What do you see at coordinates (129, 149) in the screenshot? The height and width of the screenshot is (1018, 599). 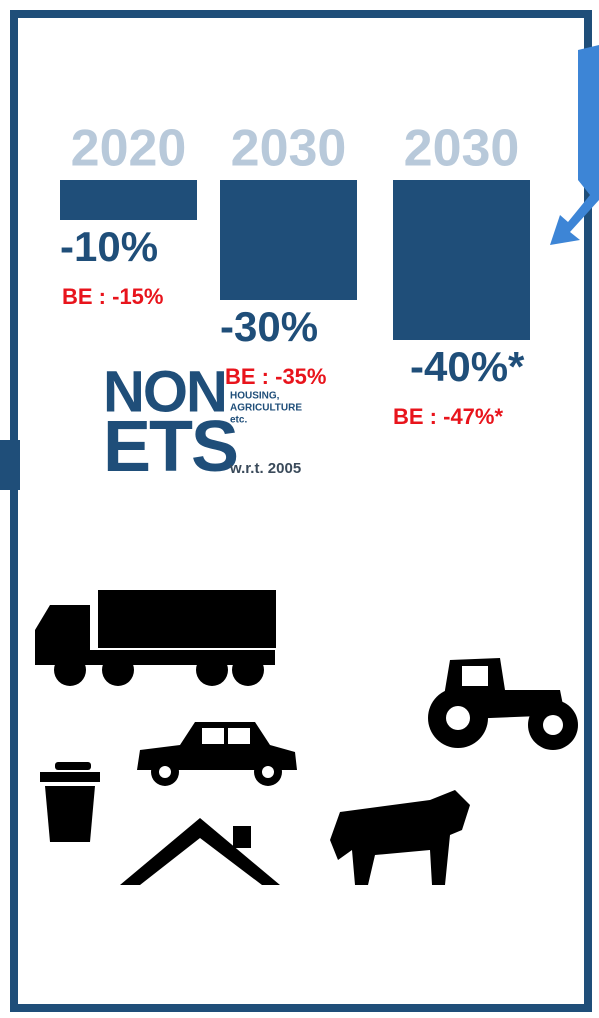 I see `year-label: 2020` at bounding box center [129, 149].